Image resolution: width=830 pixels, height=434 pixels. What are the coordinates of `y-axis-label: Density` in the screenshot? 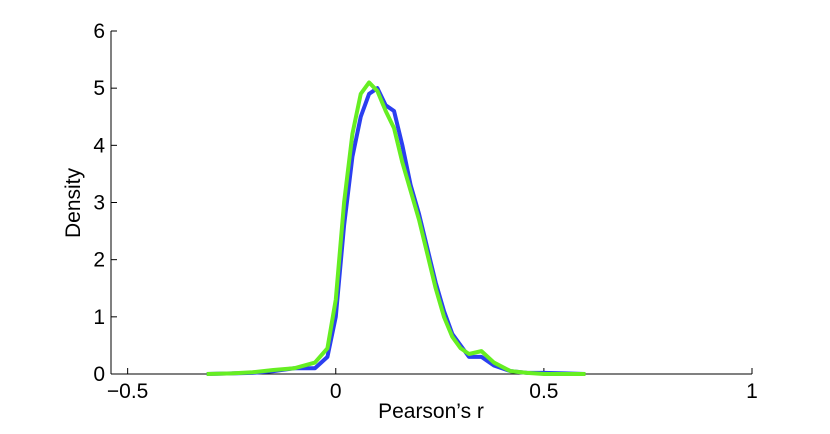 It's located at (73, 202).